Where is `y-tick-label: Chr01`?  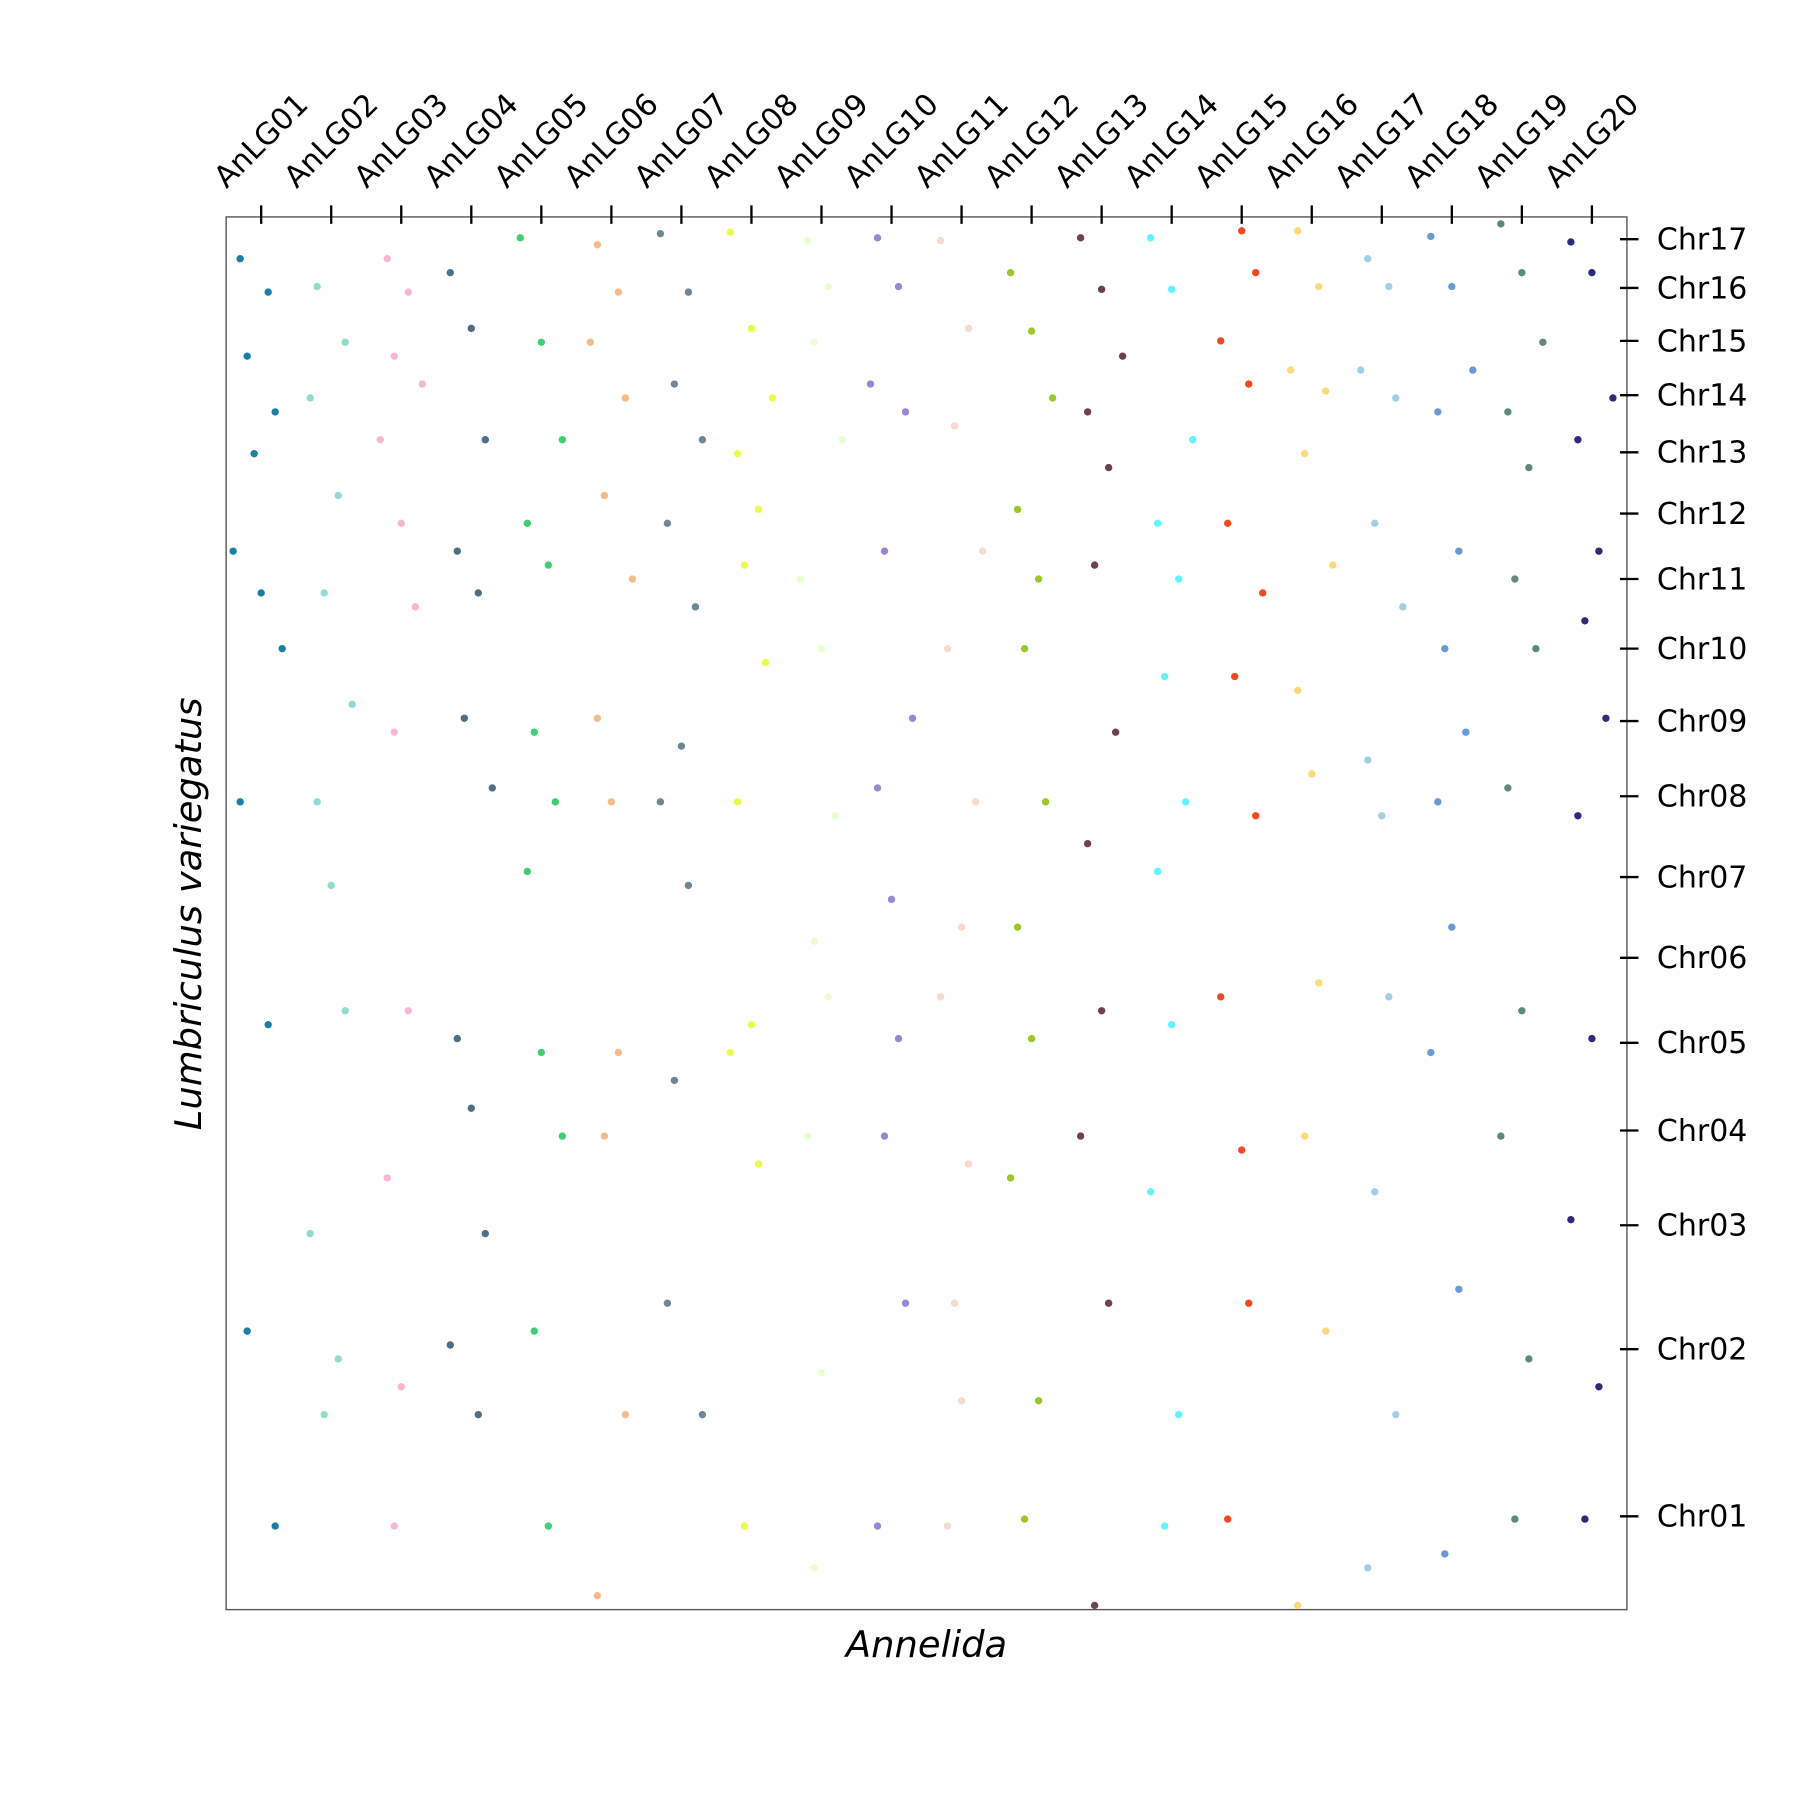
y-tick-label: Chr01 is located at coordinates (1702, 1517).